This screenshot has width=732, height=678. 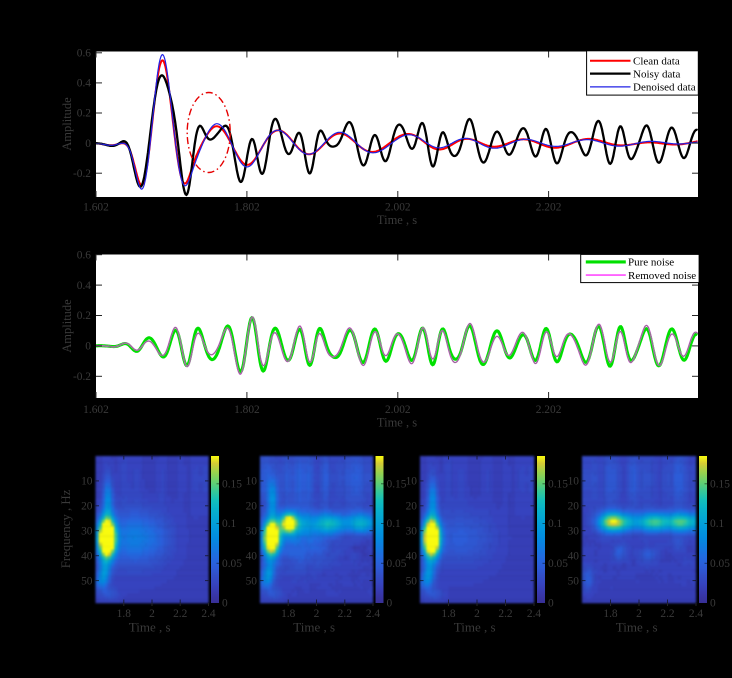 What do you see at coordinates (656, 74) in the screenshot?
I see `svg-text: Noisy data` at bounding box center [656, 74].